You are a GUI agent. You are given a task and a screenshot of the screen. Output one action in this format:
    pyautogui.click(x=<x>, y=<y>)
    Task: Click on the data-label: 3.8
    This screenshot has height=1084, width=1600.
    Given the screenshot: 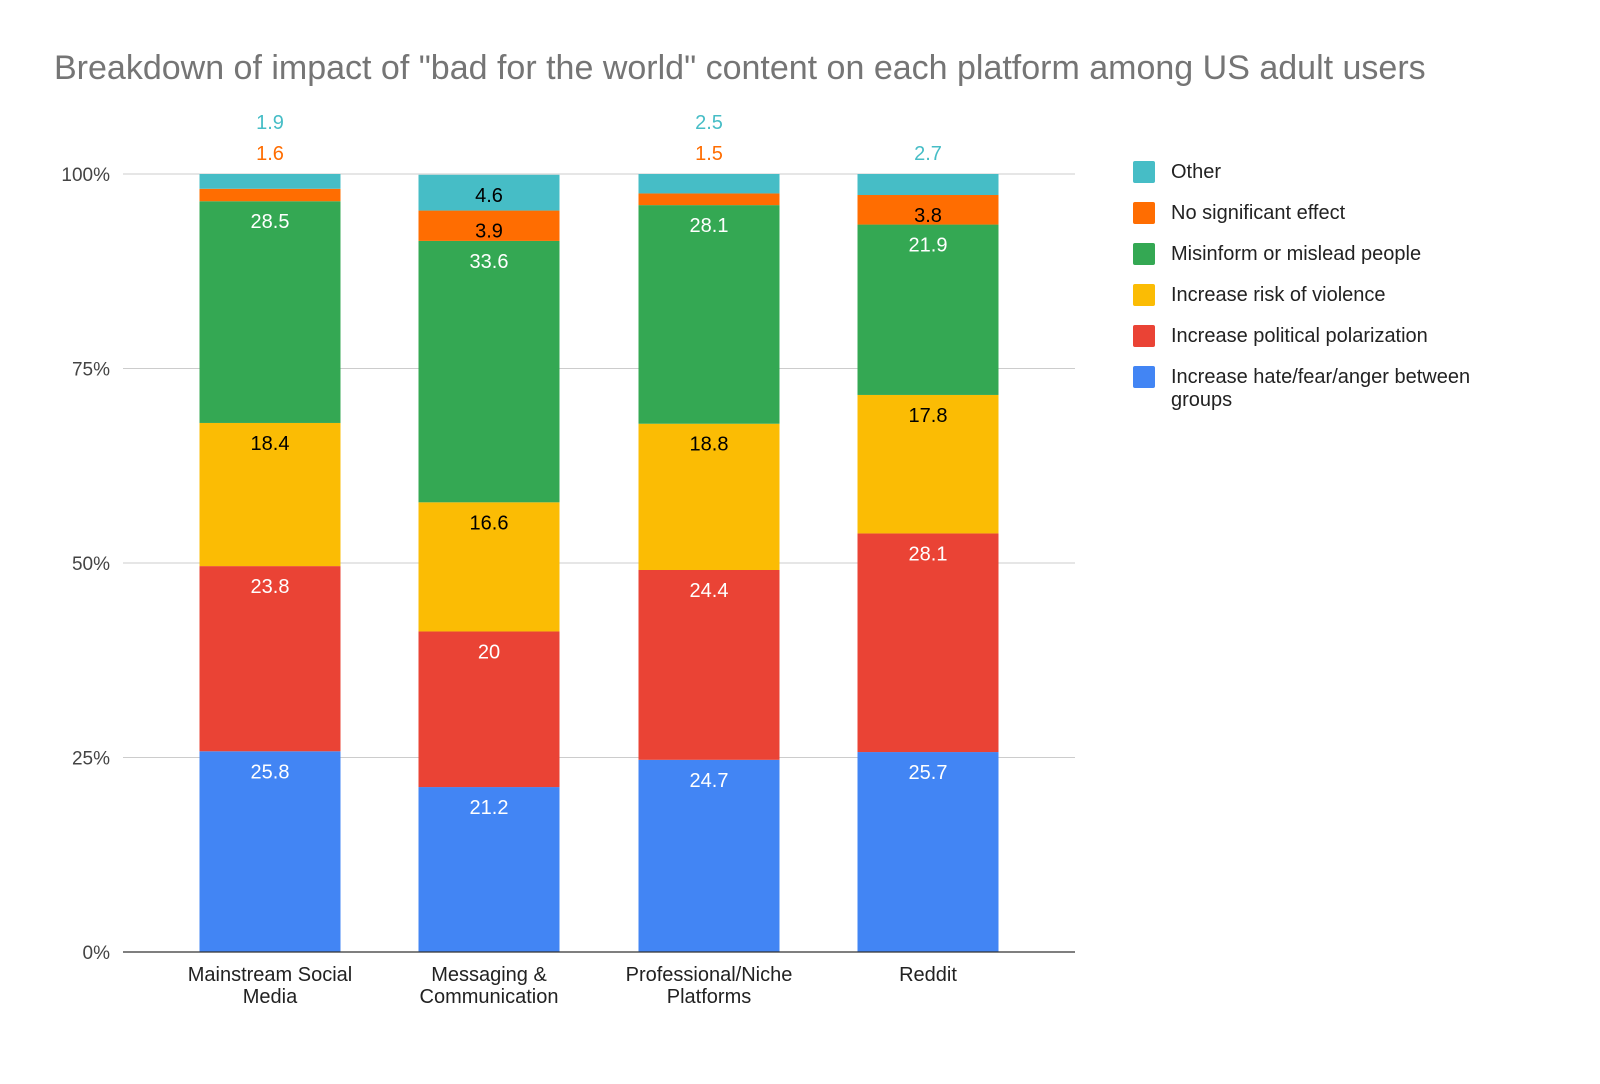 What is the action you would take?
    pyautogui.click(x=928, y=216)
    